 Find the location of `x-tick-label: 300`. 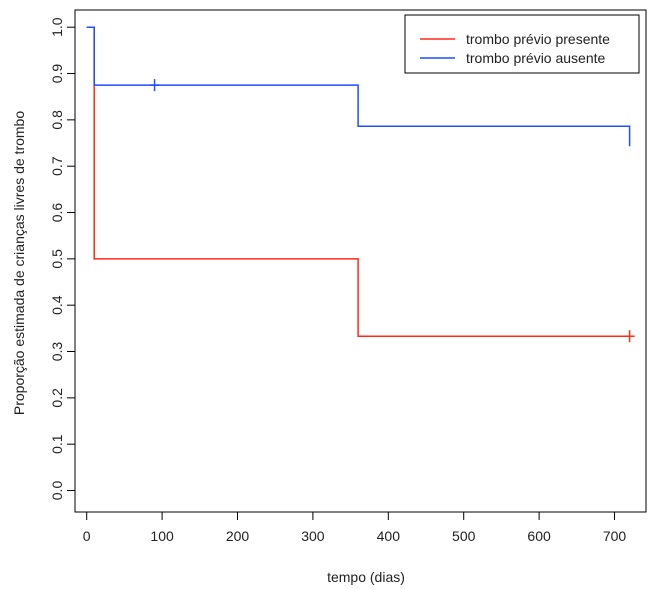

x-tick-label: 300 is located at coordinates (313, 536).